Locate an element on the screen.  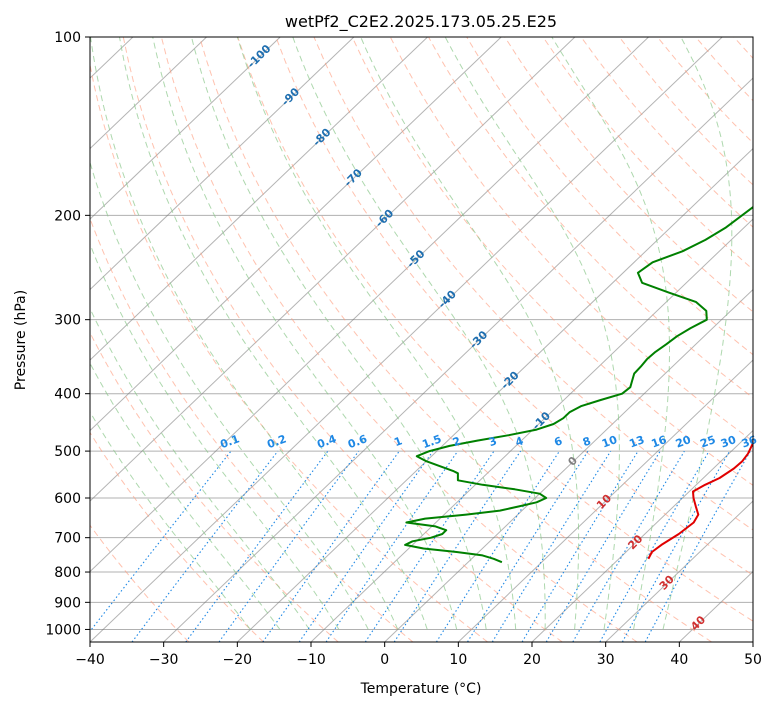
y-axis: 100 200 300 400 500 600 700 800 900 1000 is located at coordinates (67, 334).